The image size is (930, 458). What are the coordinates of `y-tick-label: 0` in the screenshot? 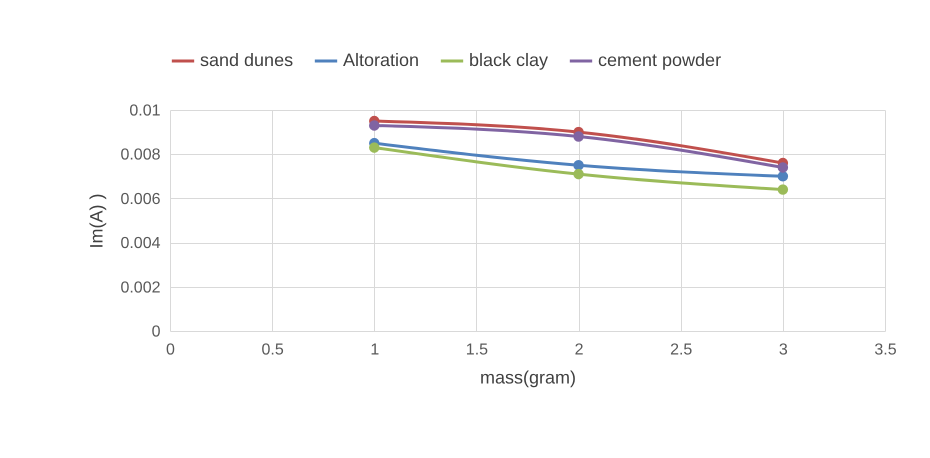 It's located at (156, 332).